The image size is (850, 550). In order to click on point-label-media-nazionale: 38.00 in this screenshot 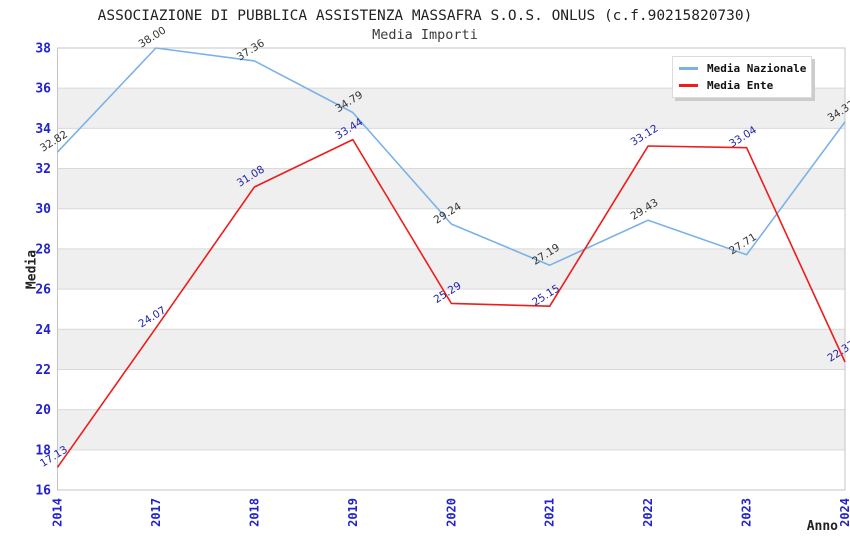, I will do `click(152, 37)`.